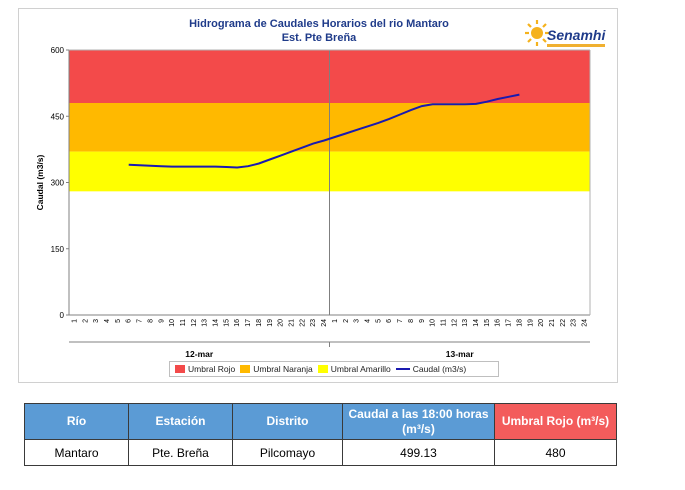 This screenshot has width=685, height=490. I want to click on legend-item: Umbral Amarillo, so click(354, 369).